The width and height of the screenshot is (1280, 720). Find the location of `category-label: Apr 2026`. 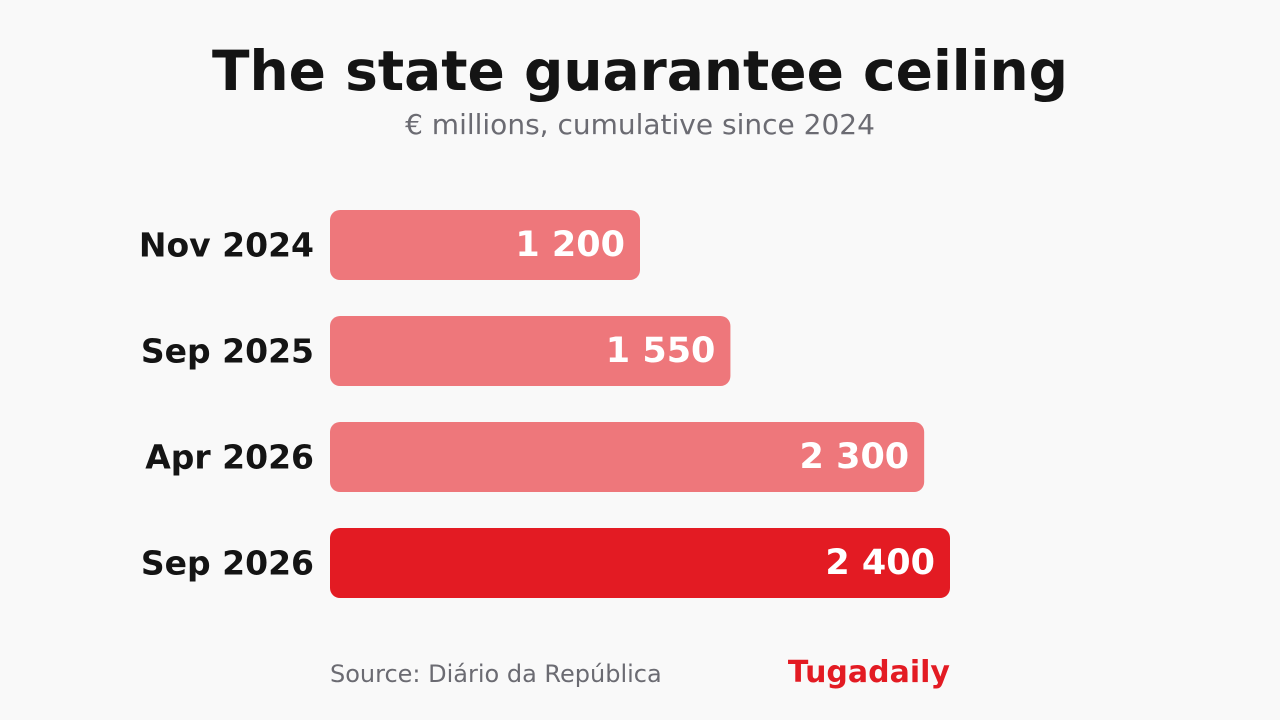

category-label: Apr 2026 is located at coordinates (229, 457).